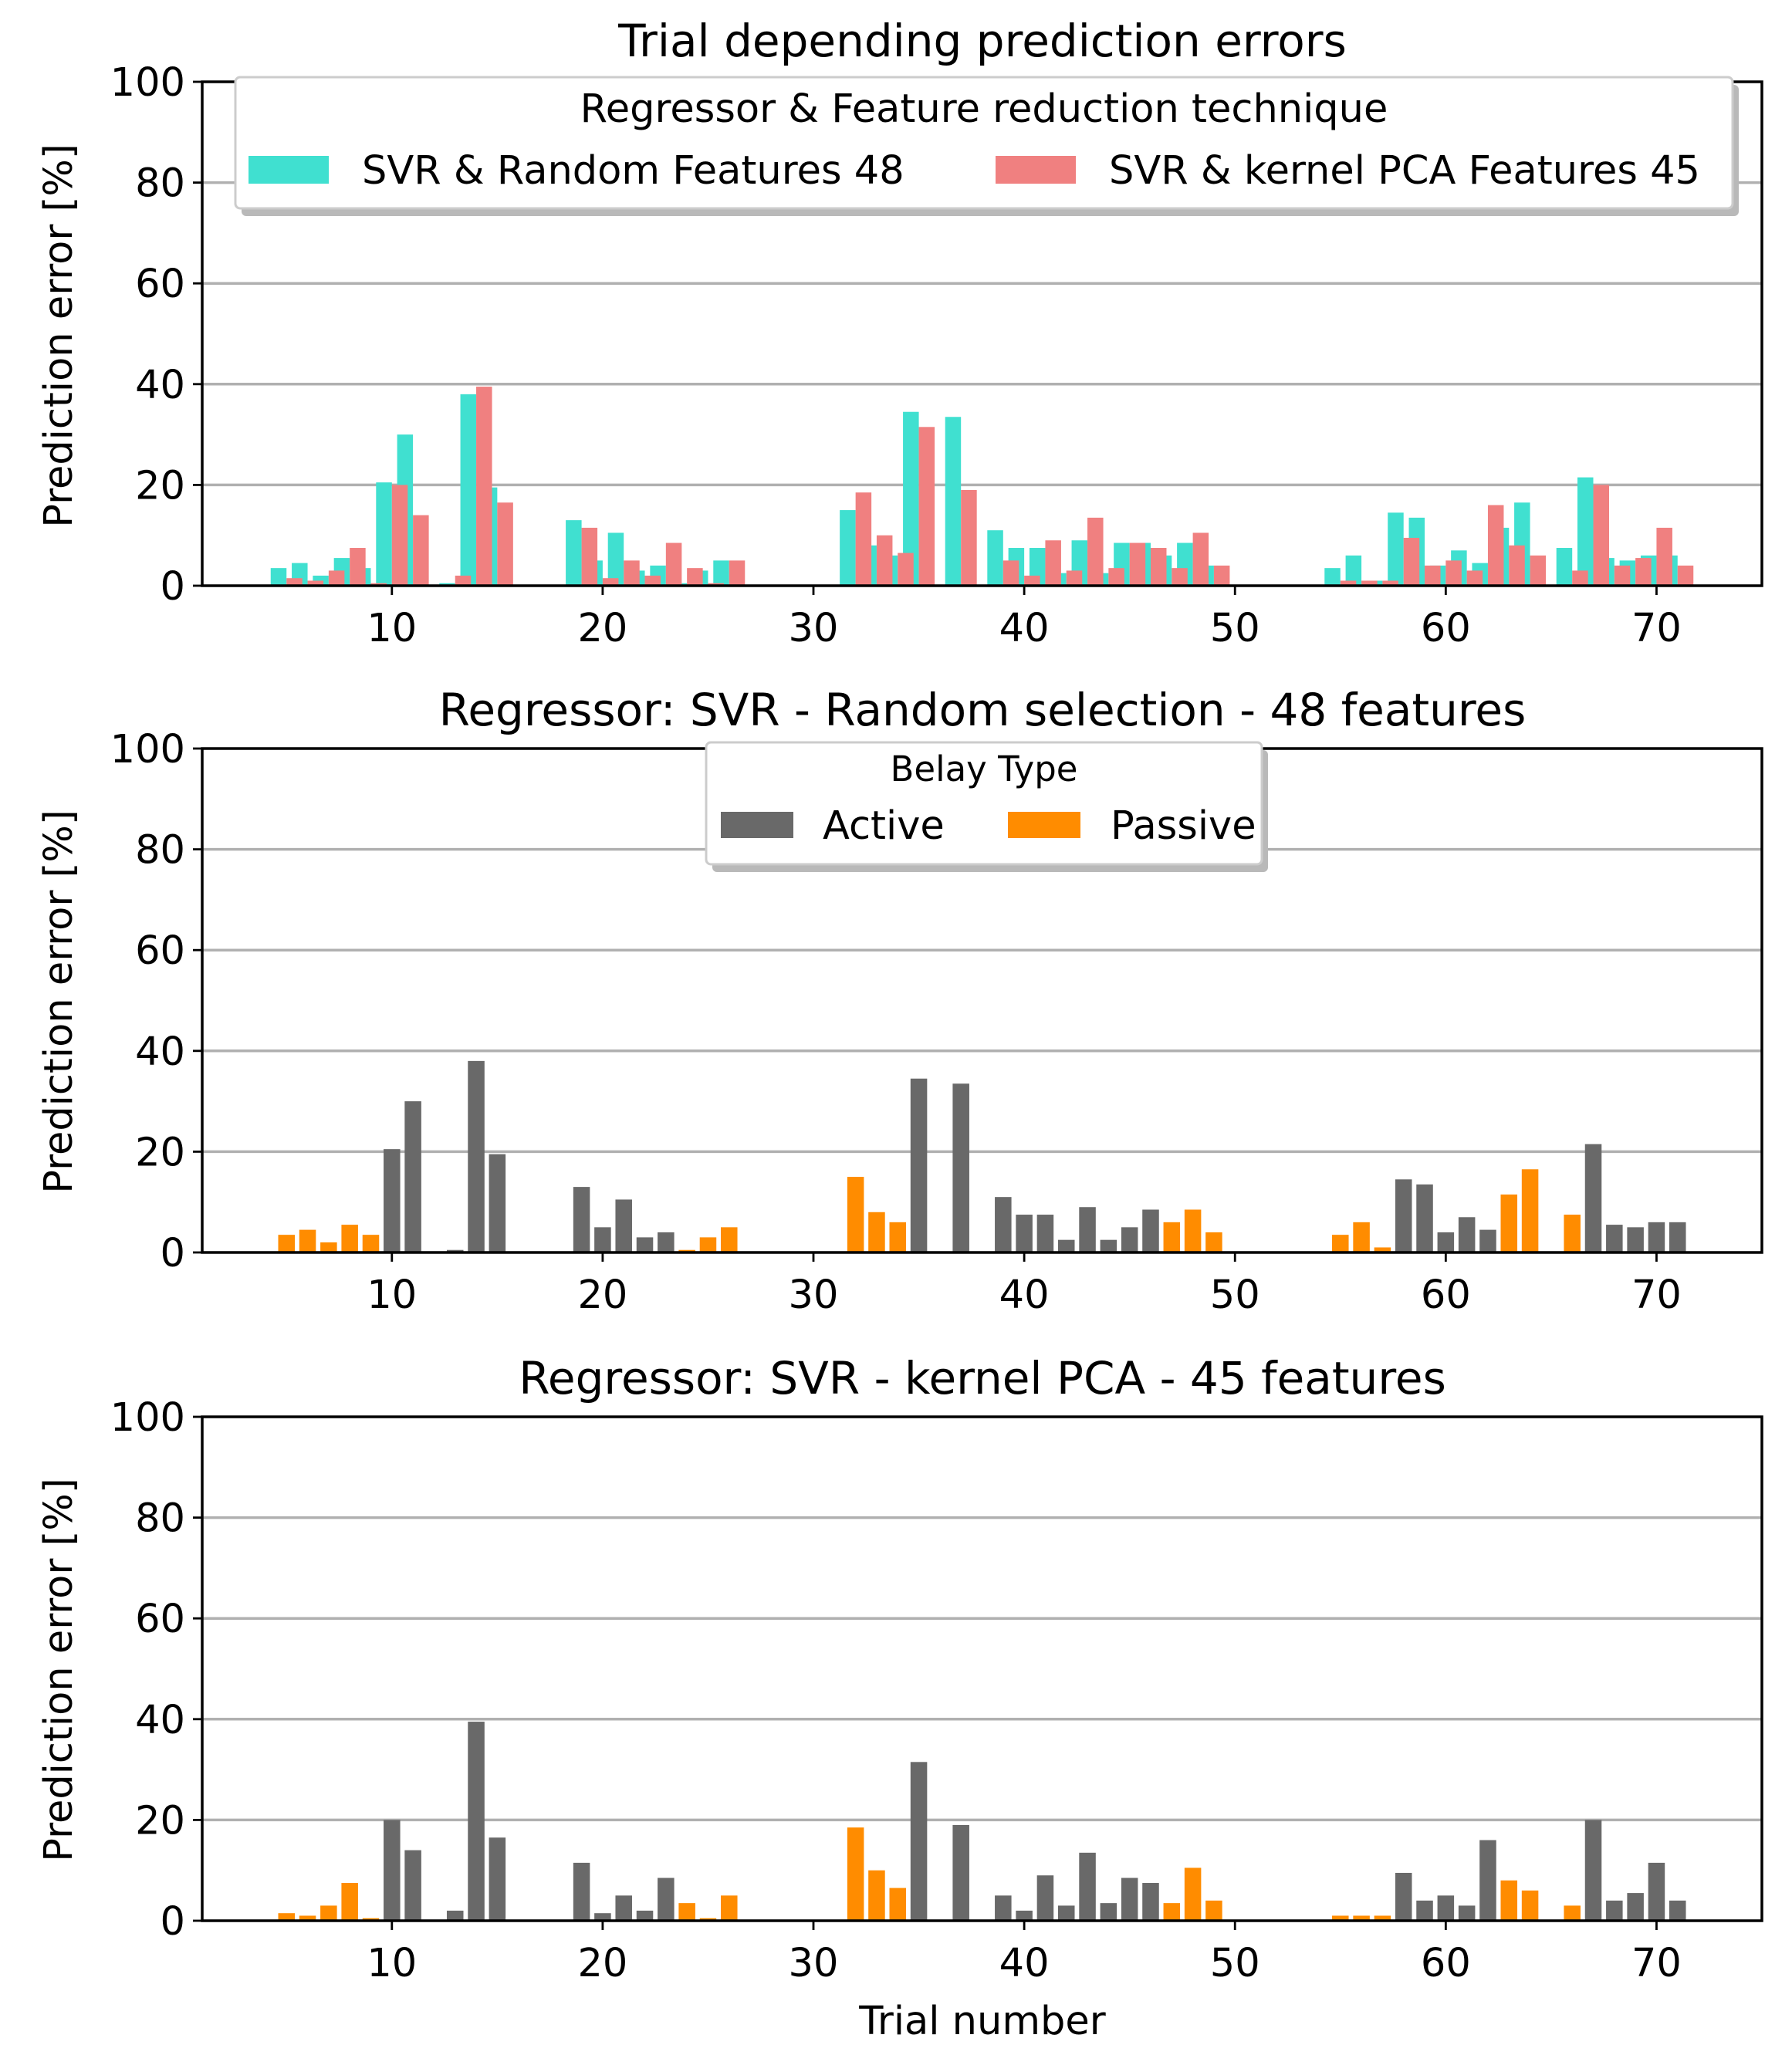 The image size is (1792, 2055). What do you see at coordinates (160, 1152) in the screenshot?
I see `y-tick-label: 20` at bounding box center [160, 1152].